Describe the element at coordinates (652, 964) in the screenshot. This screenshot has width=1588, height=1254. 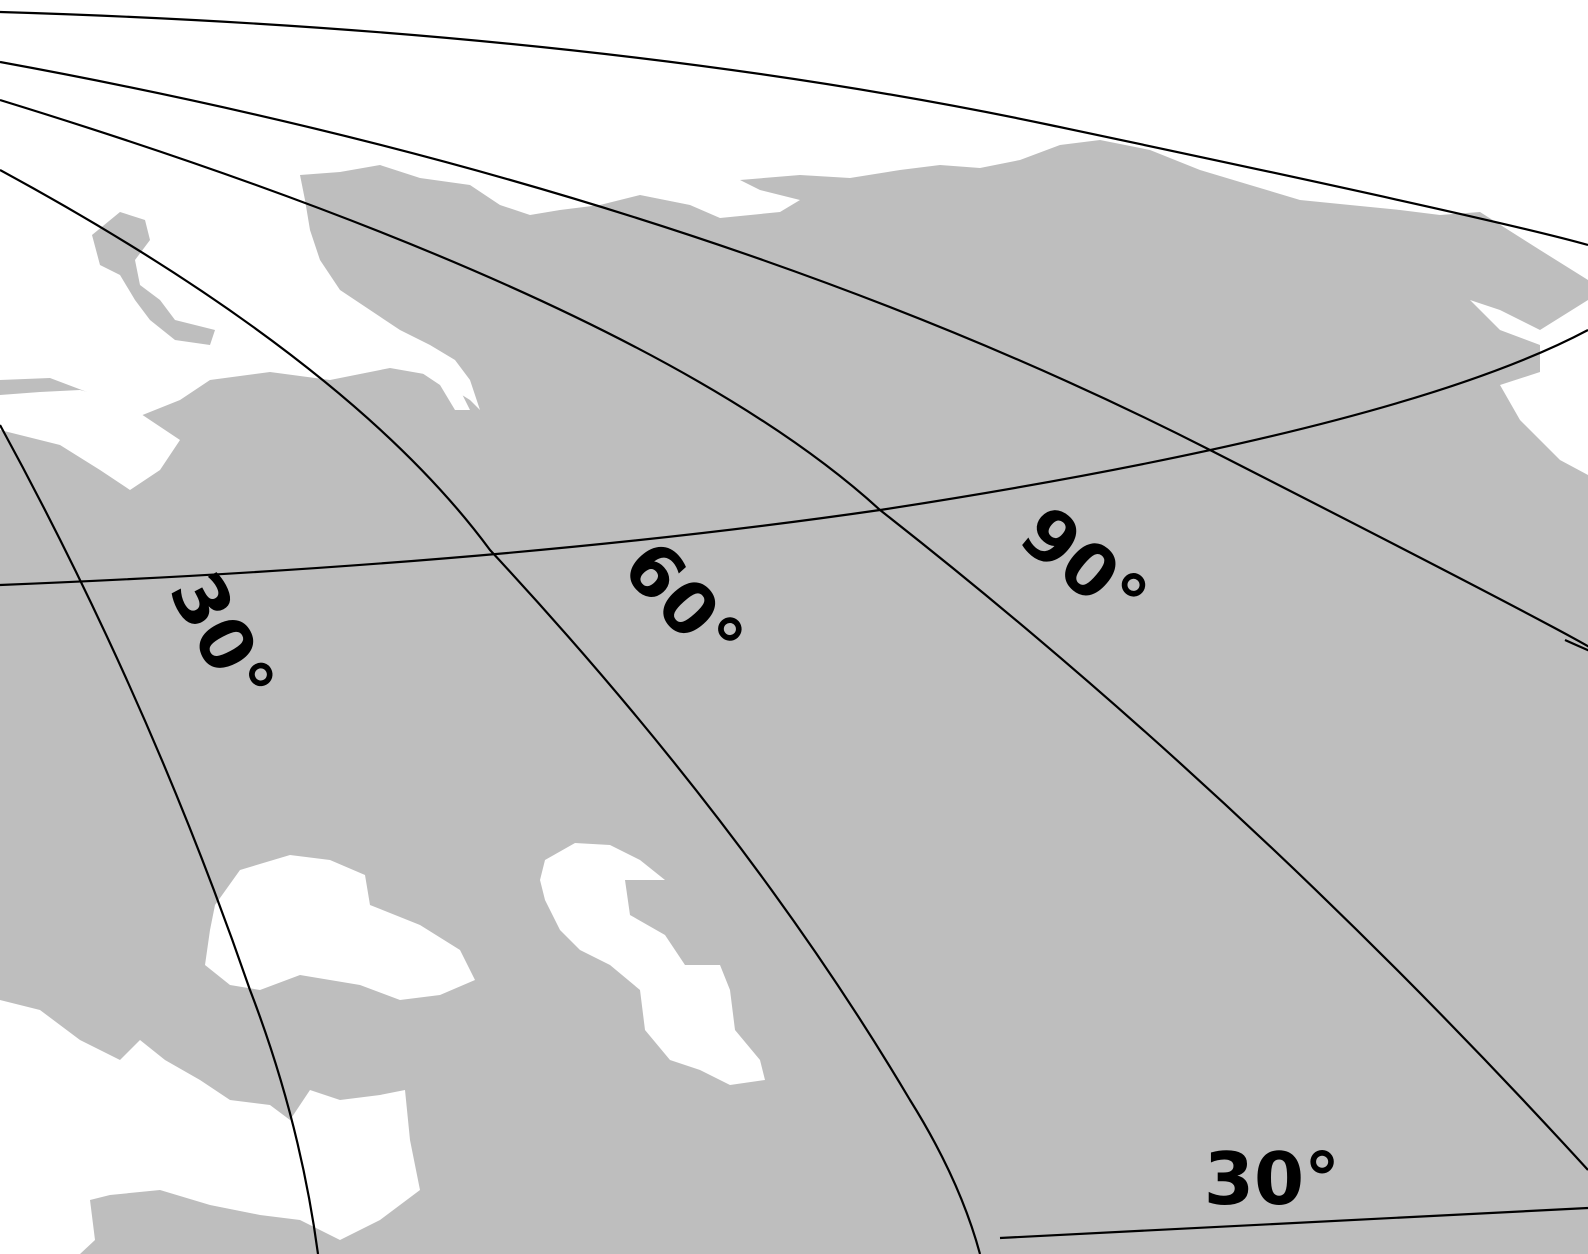
I see `caspian` at that location.